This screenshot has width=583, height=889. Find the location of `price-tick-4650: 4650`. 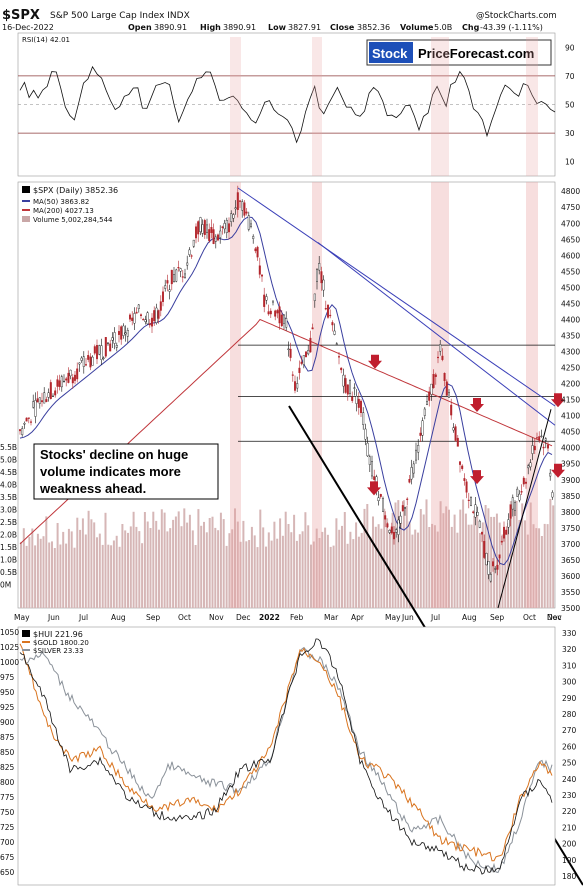

price-tick-4650: 4650 is located at coordinates (570, 239).